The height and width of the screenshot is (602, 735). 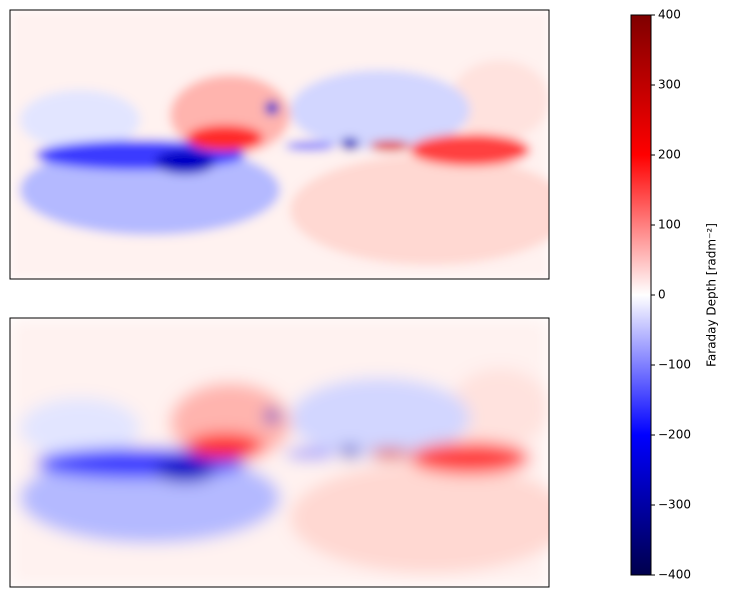 What do you see at coordinates (674, 365) in the screenshot?
I see `colorbar-tick-label: −100` at bounding box center [674, 365].